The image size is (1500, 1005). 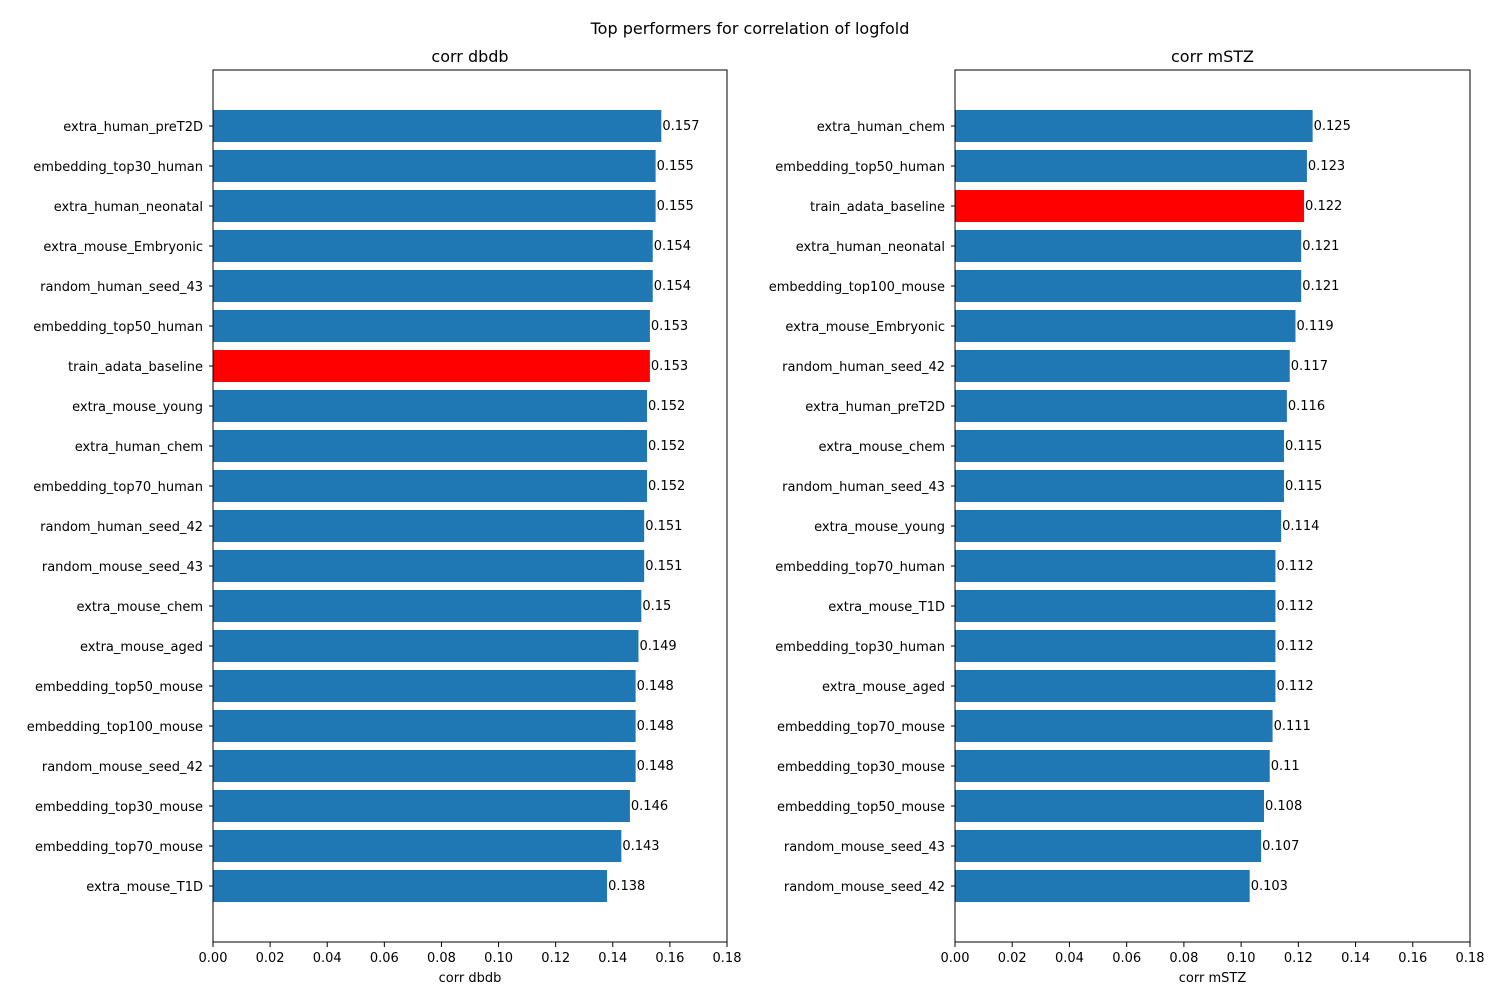 I want to click on y-tick-label: embedding_top30_human, so click(x=118, y=167).